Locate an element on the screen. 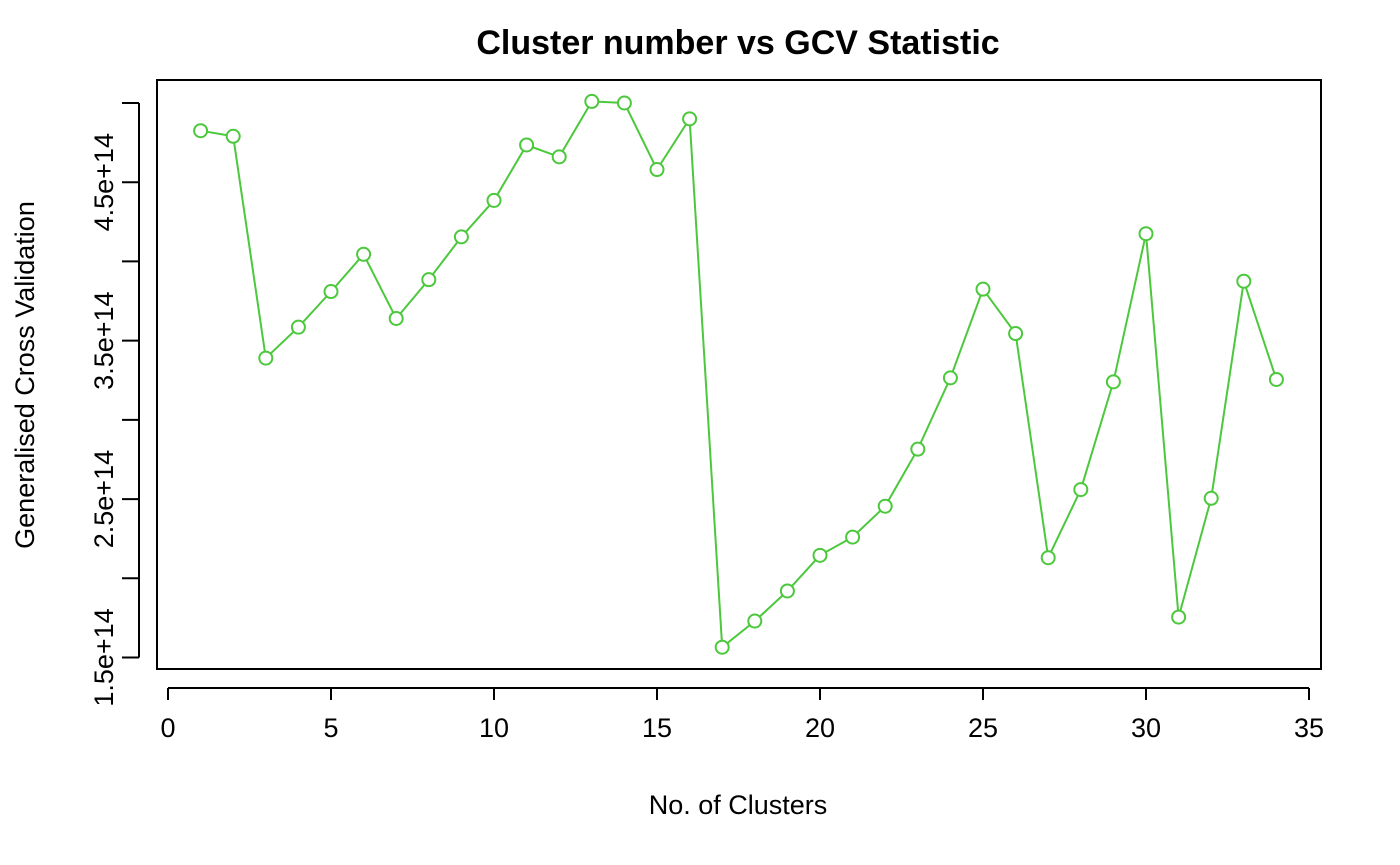 The image size is (1400, 865). x-tick-label: 25 is located at coordinates (983, 728).